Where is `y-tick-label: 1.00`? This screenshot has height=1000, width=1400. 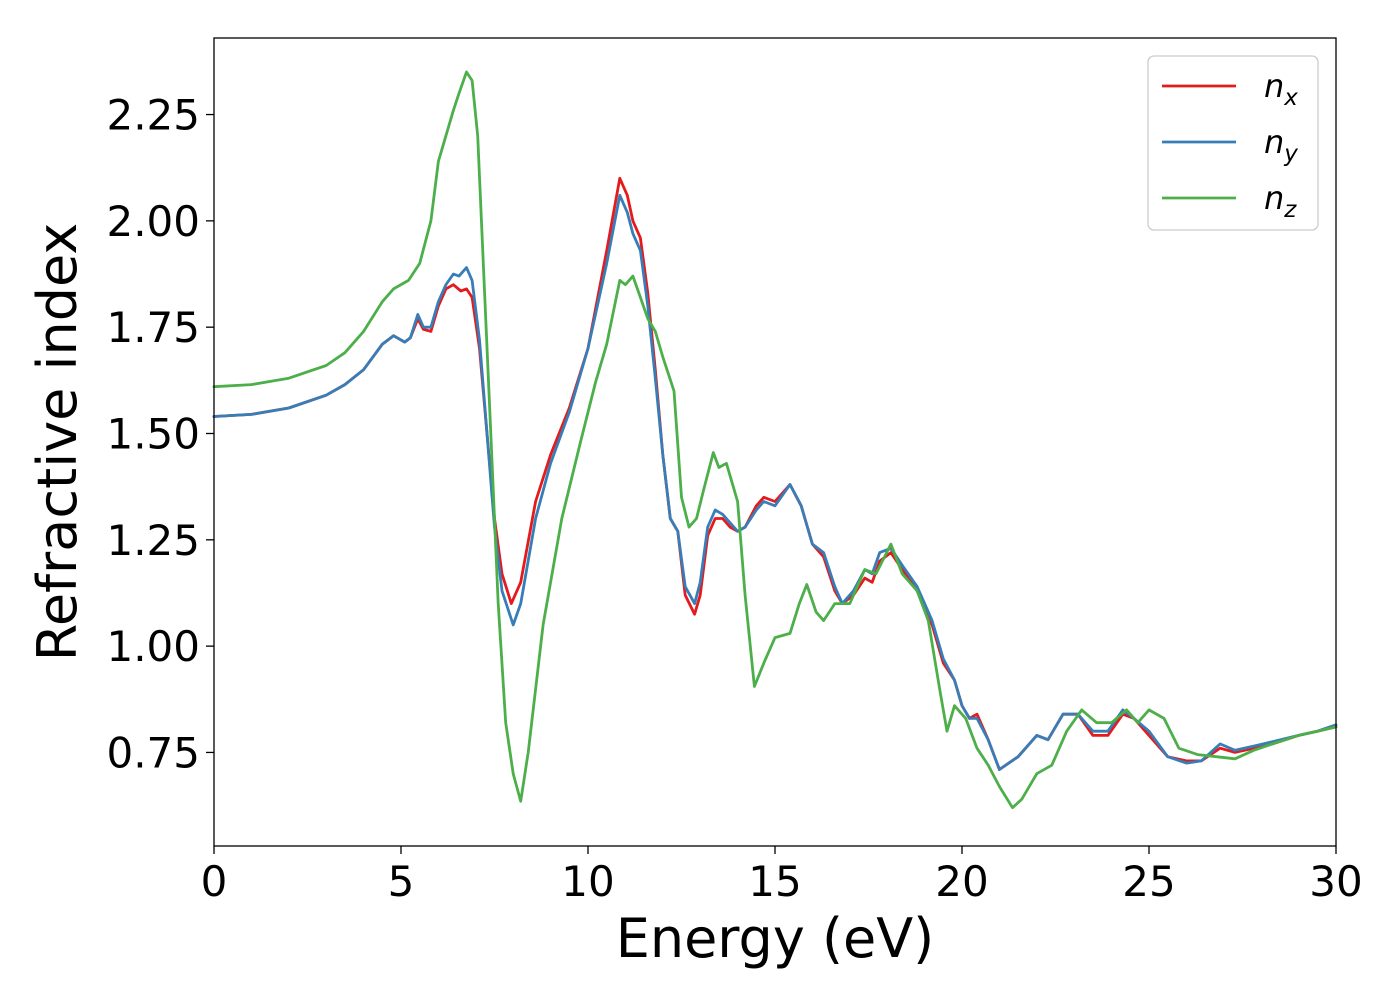 y-tick-label: 1.00 is located at coordinates (153, 646).